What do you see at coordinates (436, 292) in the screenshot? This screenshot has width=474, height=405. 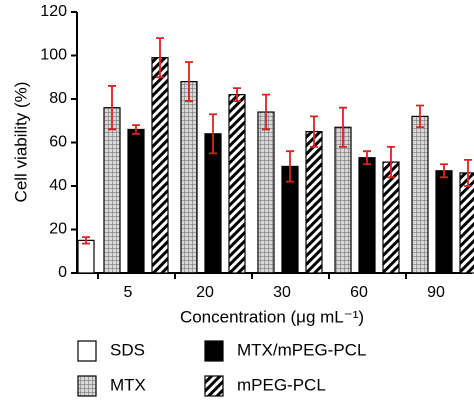 I see `x-tick-label: 90` at bounding box center [436, 292].